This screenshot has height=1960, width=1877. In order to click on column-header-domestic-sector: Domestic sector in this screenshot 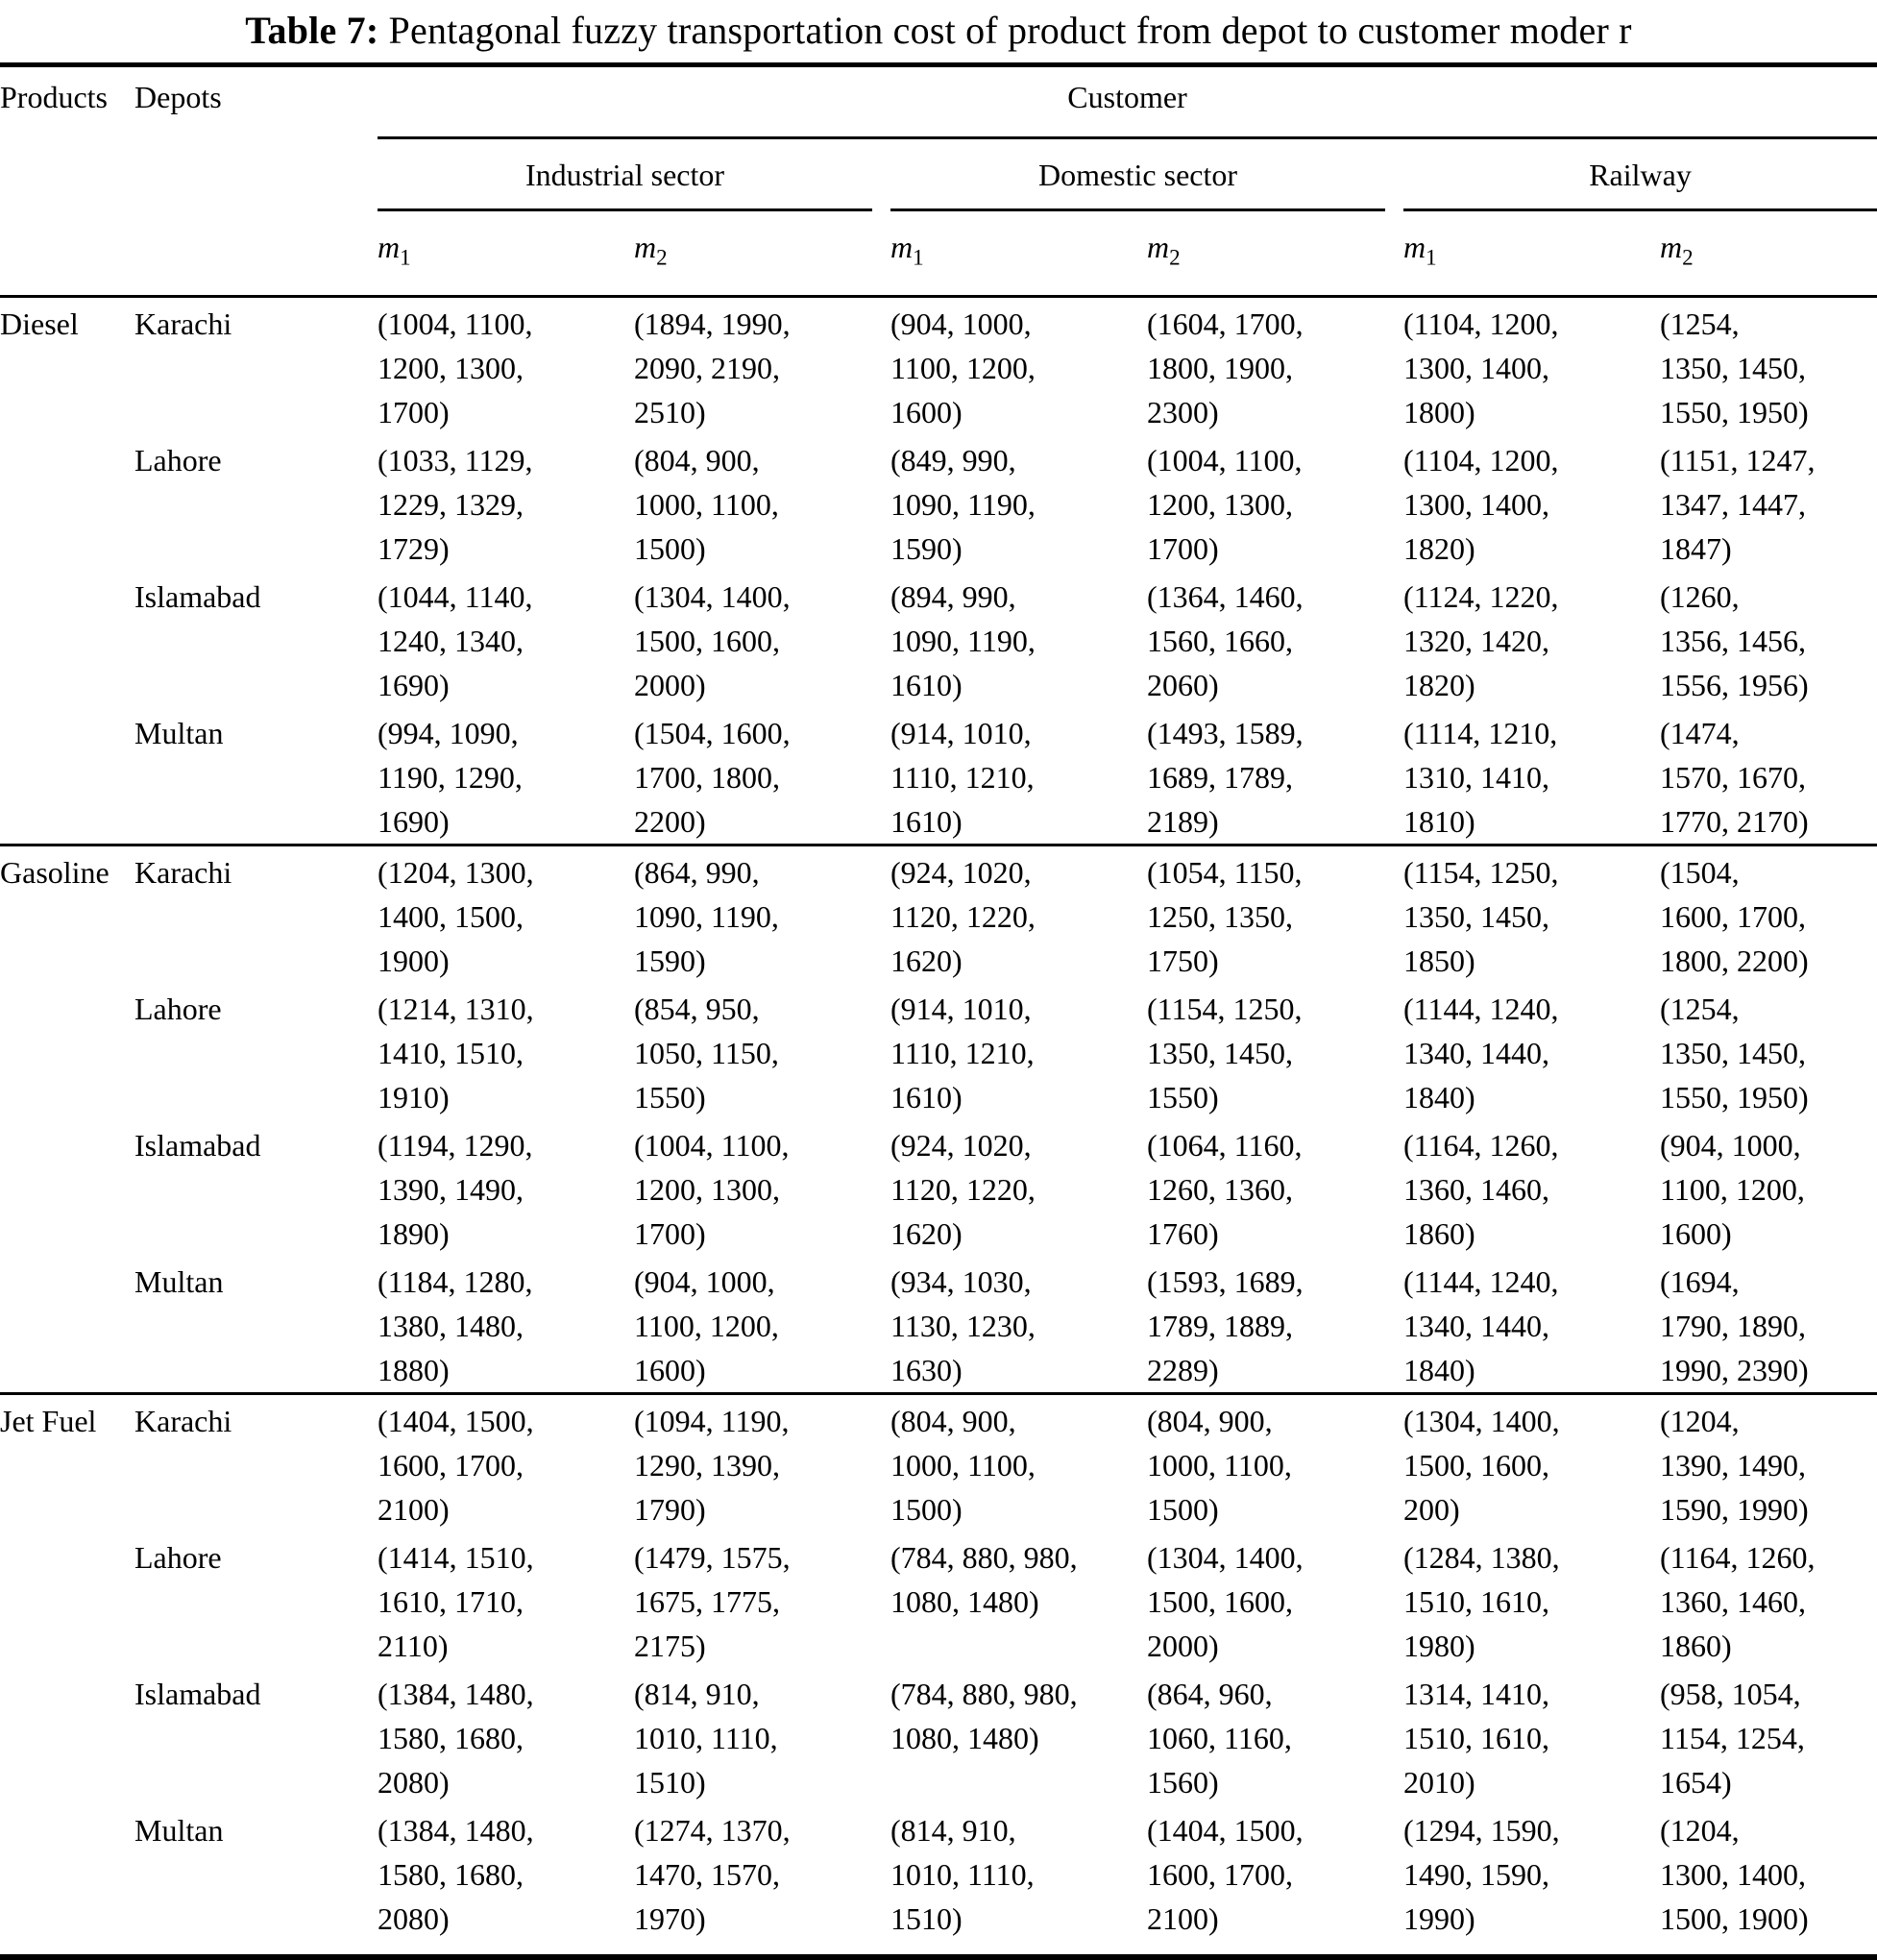, I will do `click(1146, 174)`.